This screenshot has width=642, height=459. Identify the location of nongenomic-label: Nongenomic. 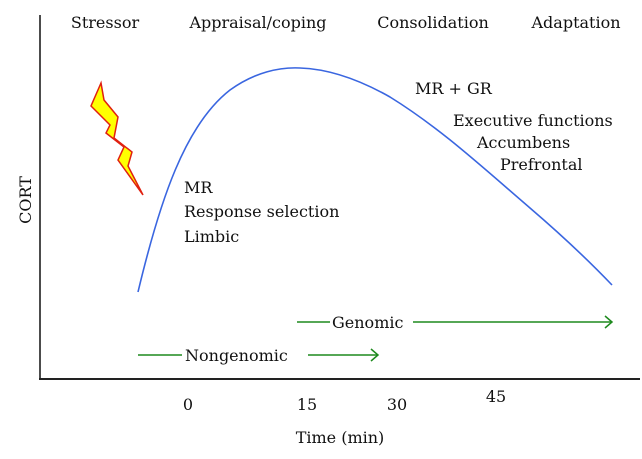
(236, 355).